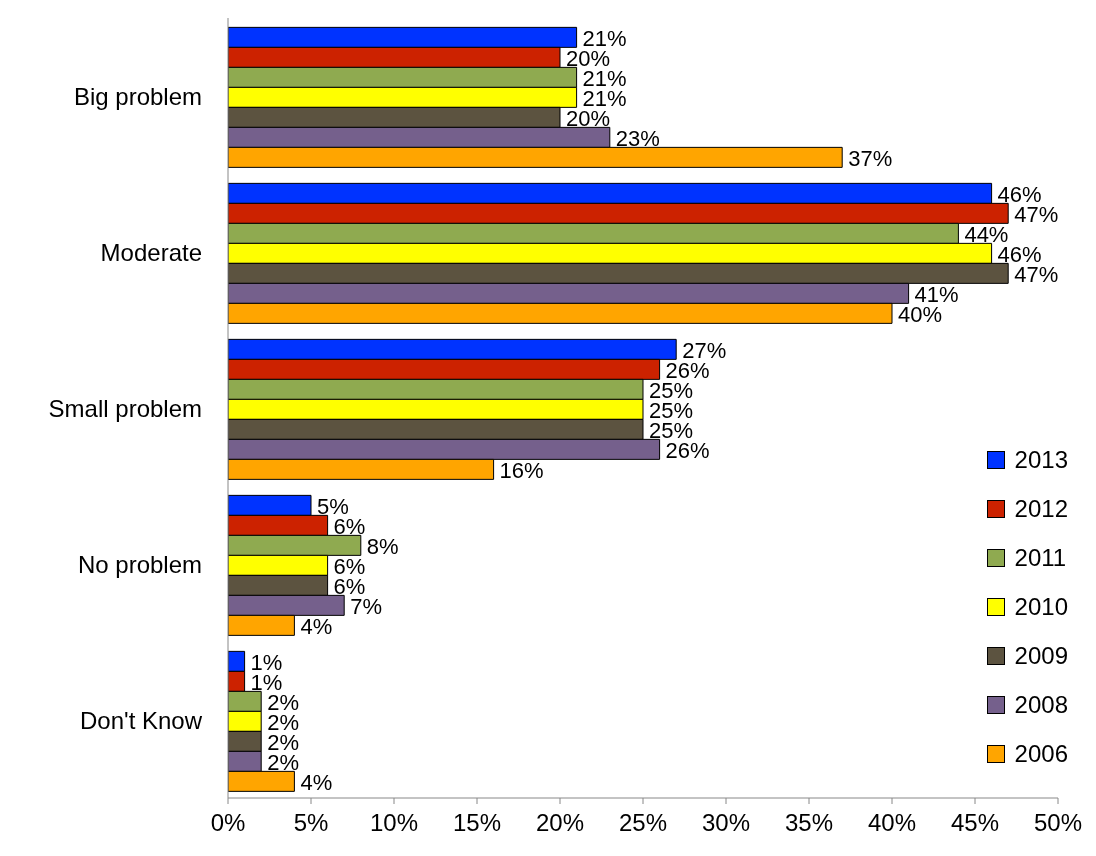 The image size is (1096, 856). Describe the element at coordinates (809, 823) in the screenshot. I see `x-tick-label: 35%` at that location.